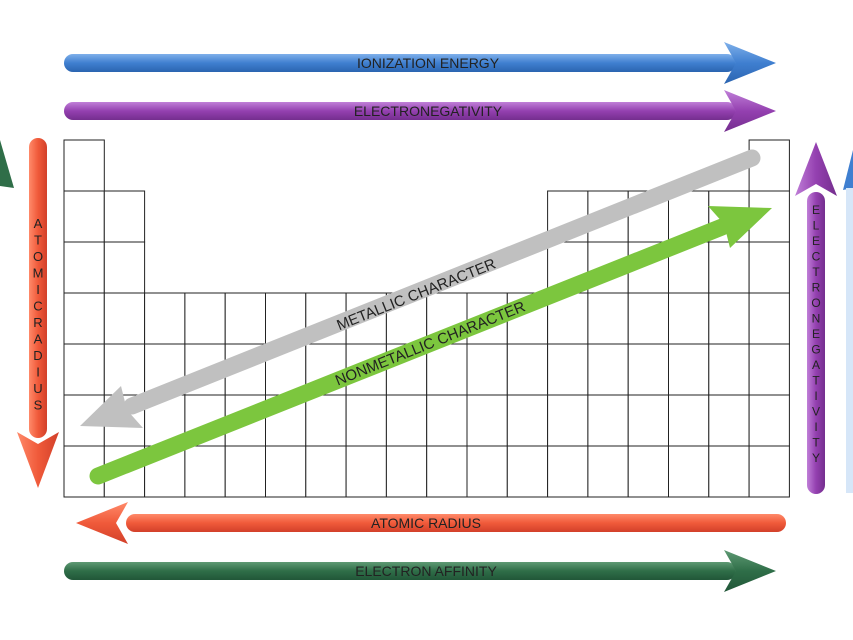 The image size is (853, 640). What do you see at coordinates (428, 63) in the screenshot?
I see `ionization-energy-label: IONIZATION ENERGY` at bounding box center [428, 63].